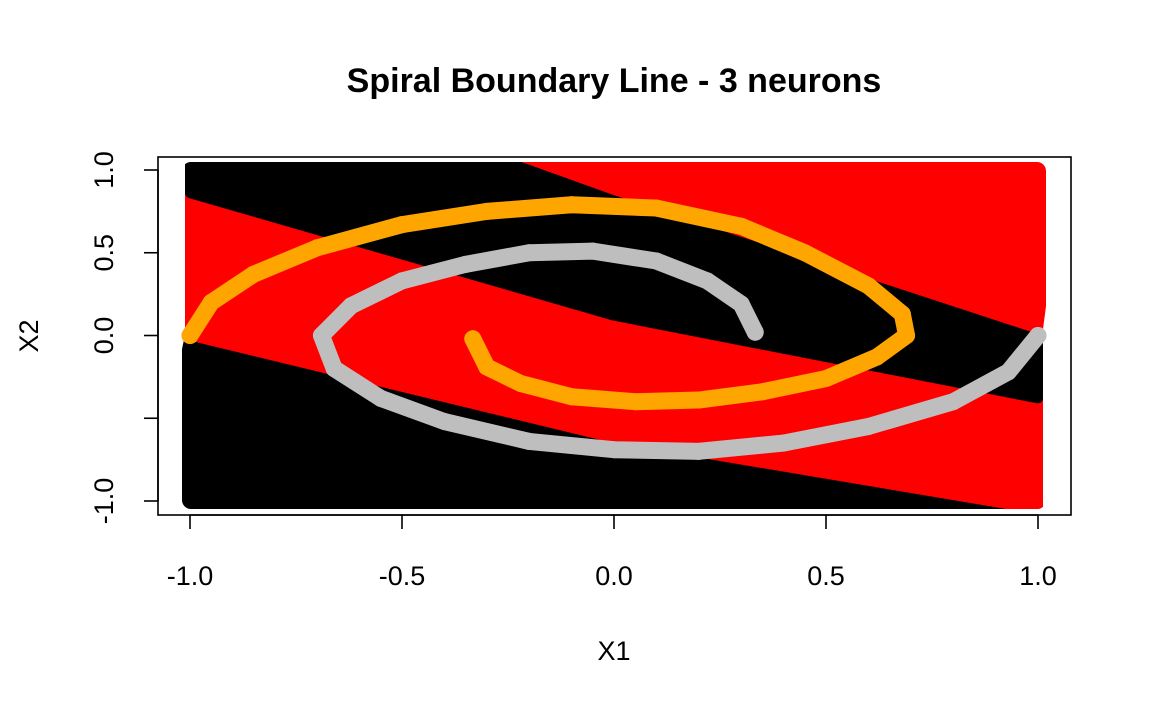 The image size is (1152, 711). What do you see at coordinates (104, 336) in the screenshot?
I see `y-tick-label: 0.0` at bounding box center [104, 336].